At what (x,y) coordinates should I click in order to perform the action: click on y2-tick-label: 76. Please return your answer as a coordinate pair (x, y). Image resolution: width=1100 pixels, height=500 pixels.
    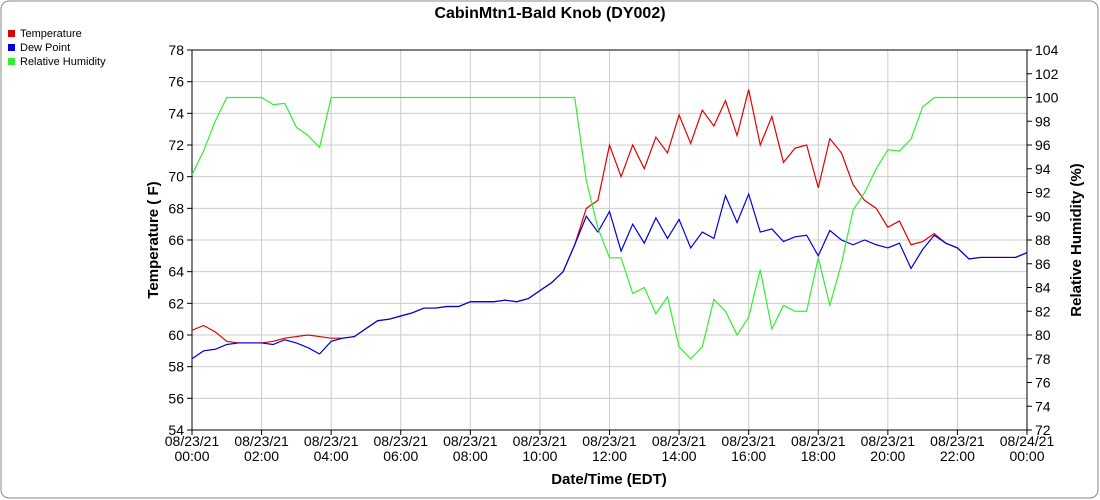
    Looking at the image, I should click on (1043, 383).